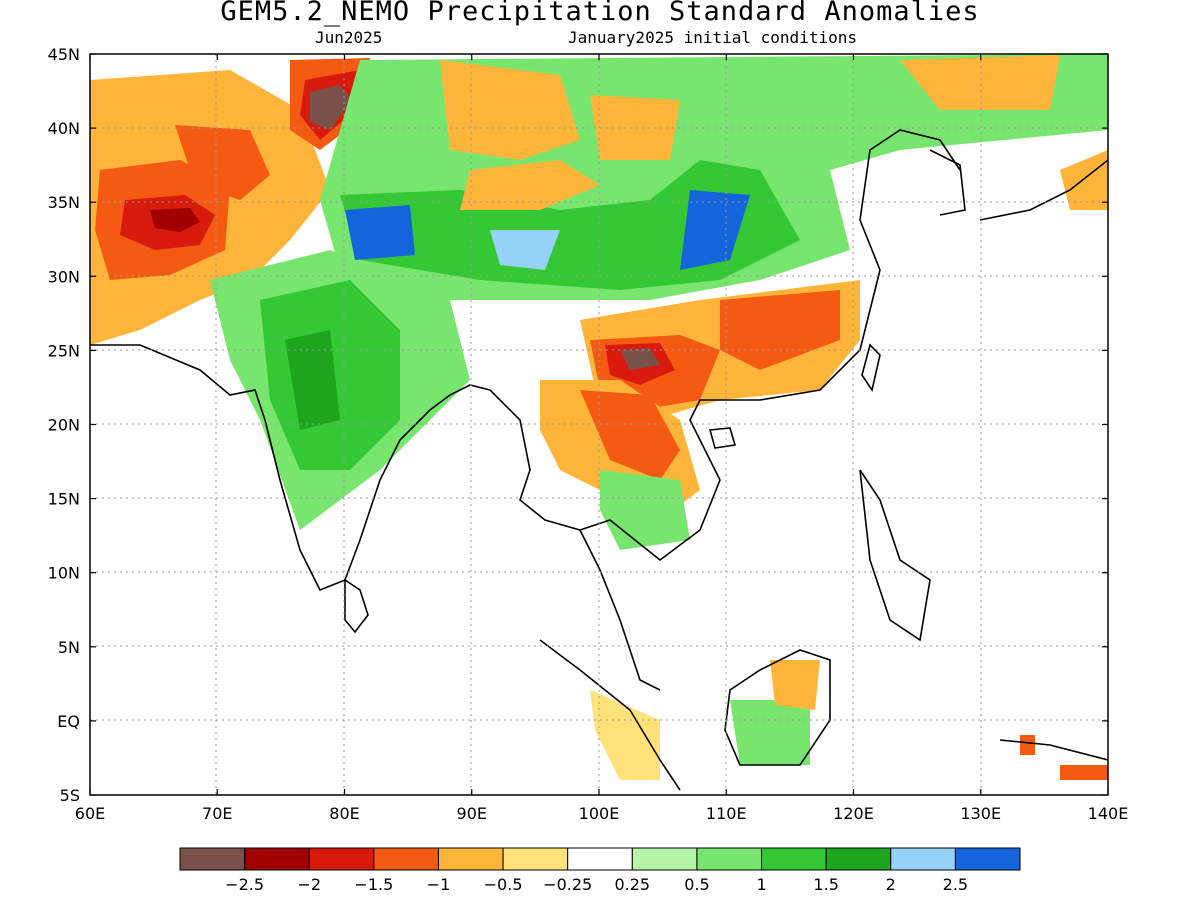  What do you see at coordinates (696, 884) in the screenshot?
I see `colorbar-label: 0.5` at bounding box center [696, 884].